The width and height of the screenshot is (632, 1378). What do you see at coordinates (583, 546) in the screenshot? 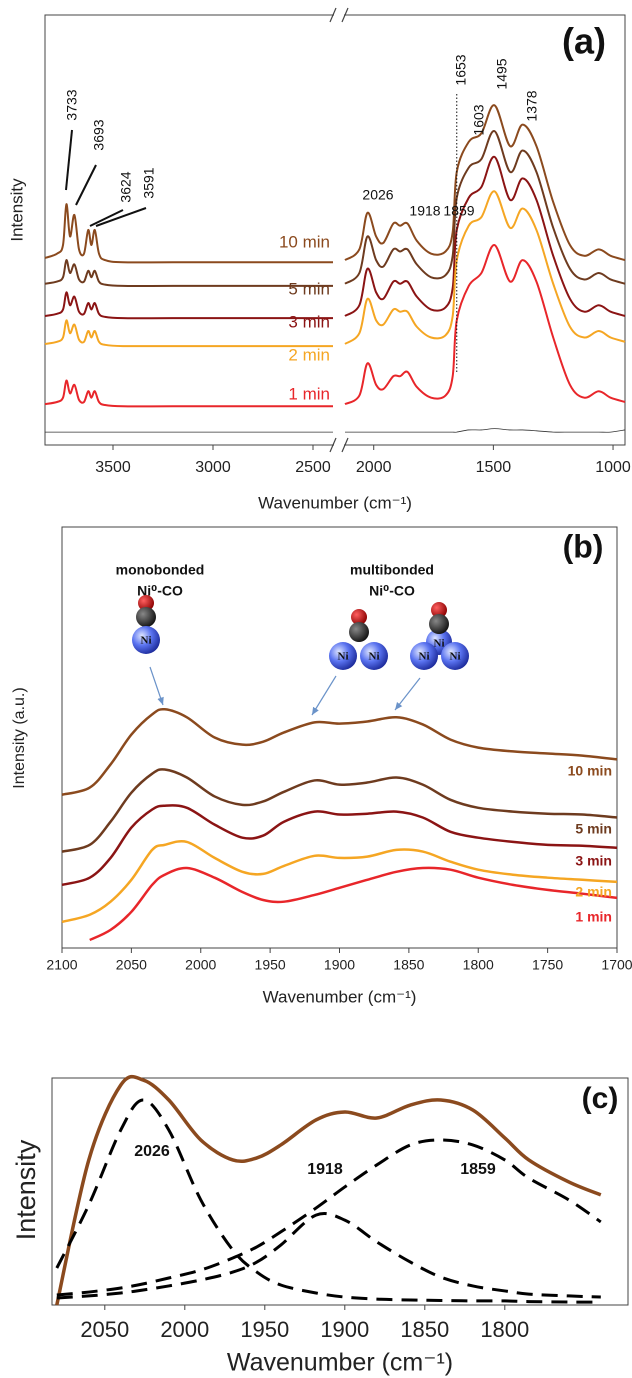
I see `panel-label: (b)` at bounding box center [583, 546].